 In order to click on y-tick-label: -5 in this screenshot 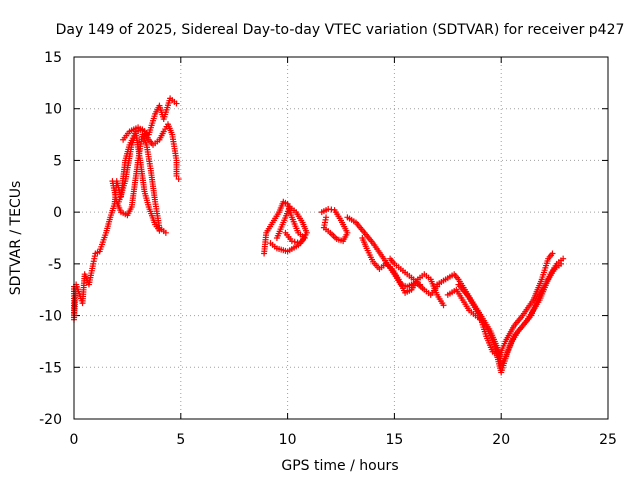, I will do `click(55, 265)`.